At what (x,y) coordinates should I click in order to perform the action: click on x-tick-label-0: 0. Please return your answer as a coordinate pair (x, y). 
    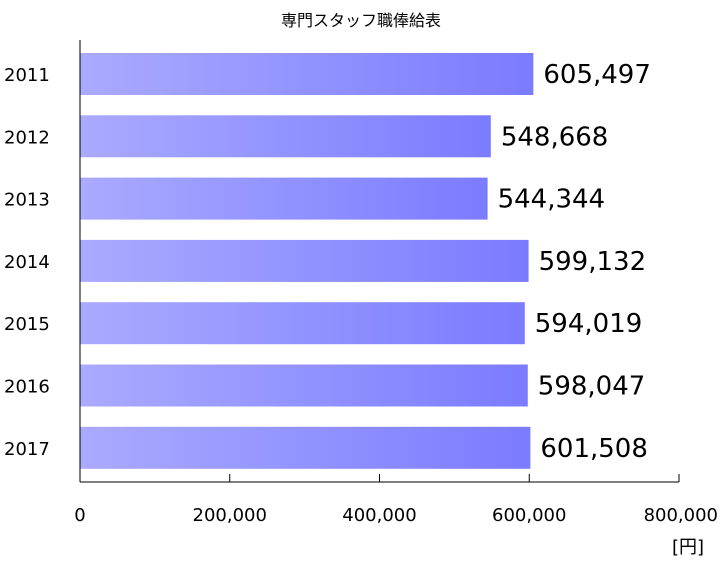
    Looking at the image, I should click on (79, 515).